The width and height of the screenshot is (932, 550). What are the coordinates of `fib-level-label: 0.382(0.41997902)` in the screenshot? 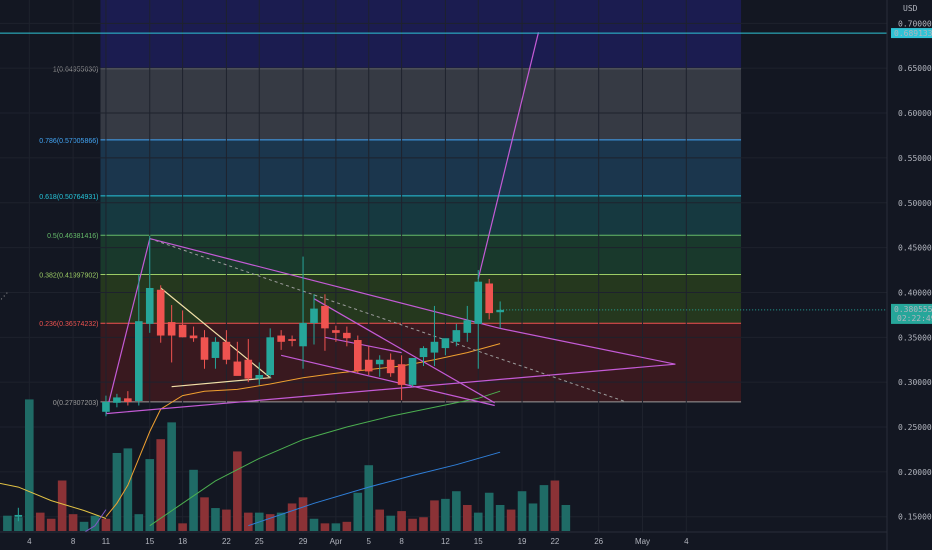 It's located at (68, 276).